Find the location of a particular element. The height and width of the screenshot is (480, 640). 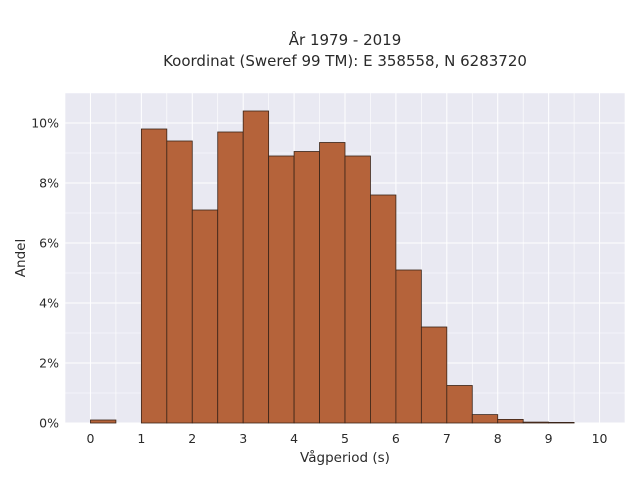

y-tick-label: 8% is located at coordinates (49, 183).